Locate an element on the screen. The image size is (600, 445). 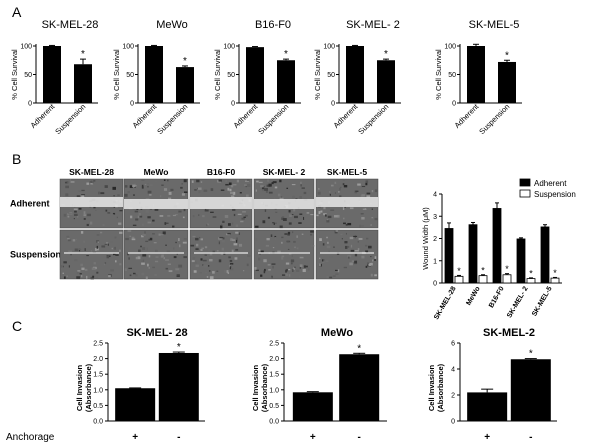
image-column-label: SK-MEL- 2 is located at coordinates (284, 172).